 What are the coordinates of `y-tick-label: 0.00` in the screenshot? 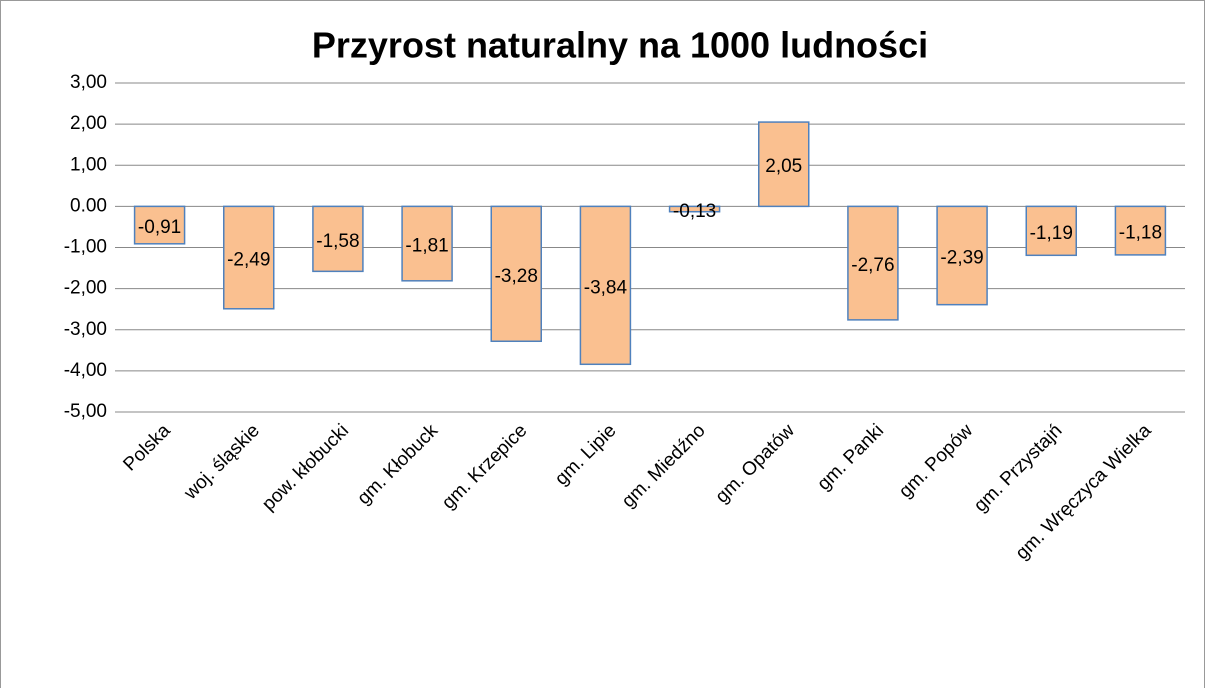 It's located at (88, 205).